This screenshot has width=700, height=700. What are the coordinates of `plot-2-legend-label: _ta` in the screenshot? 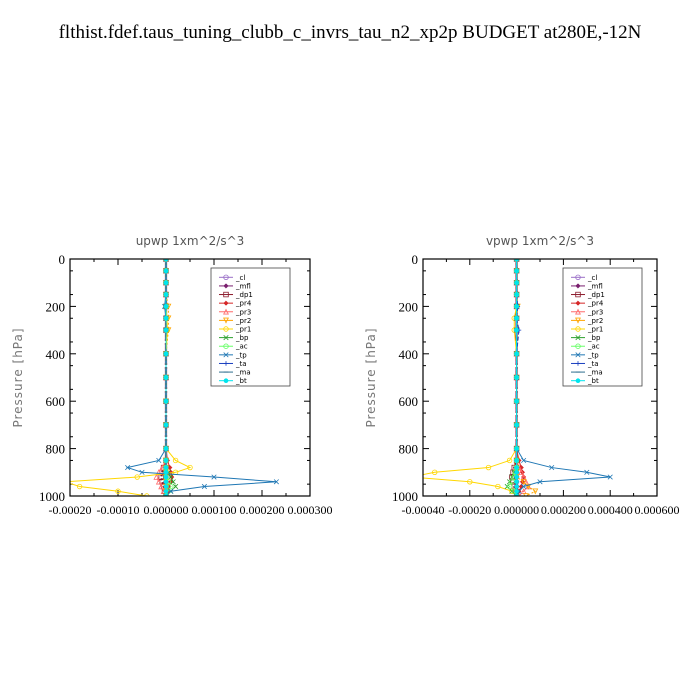 It's located at (593, 364).